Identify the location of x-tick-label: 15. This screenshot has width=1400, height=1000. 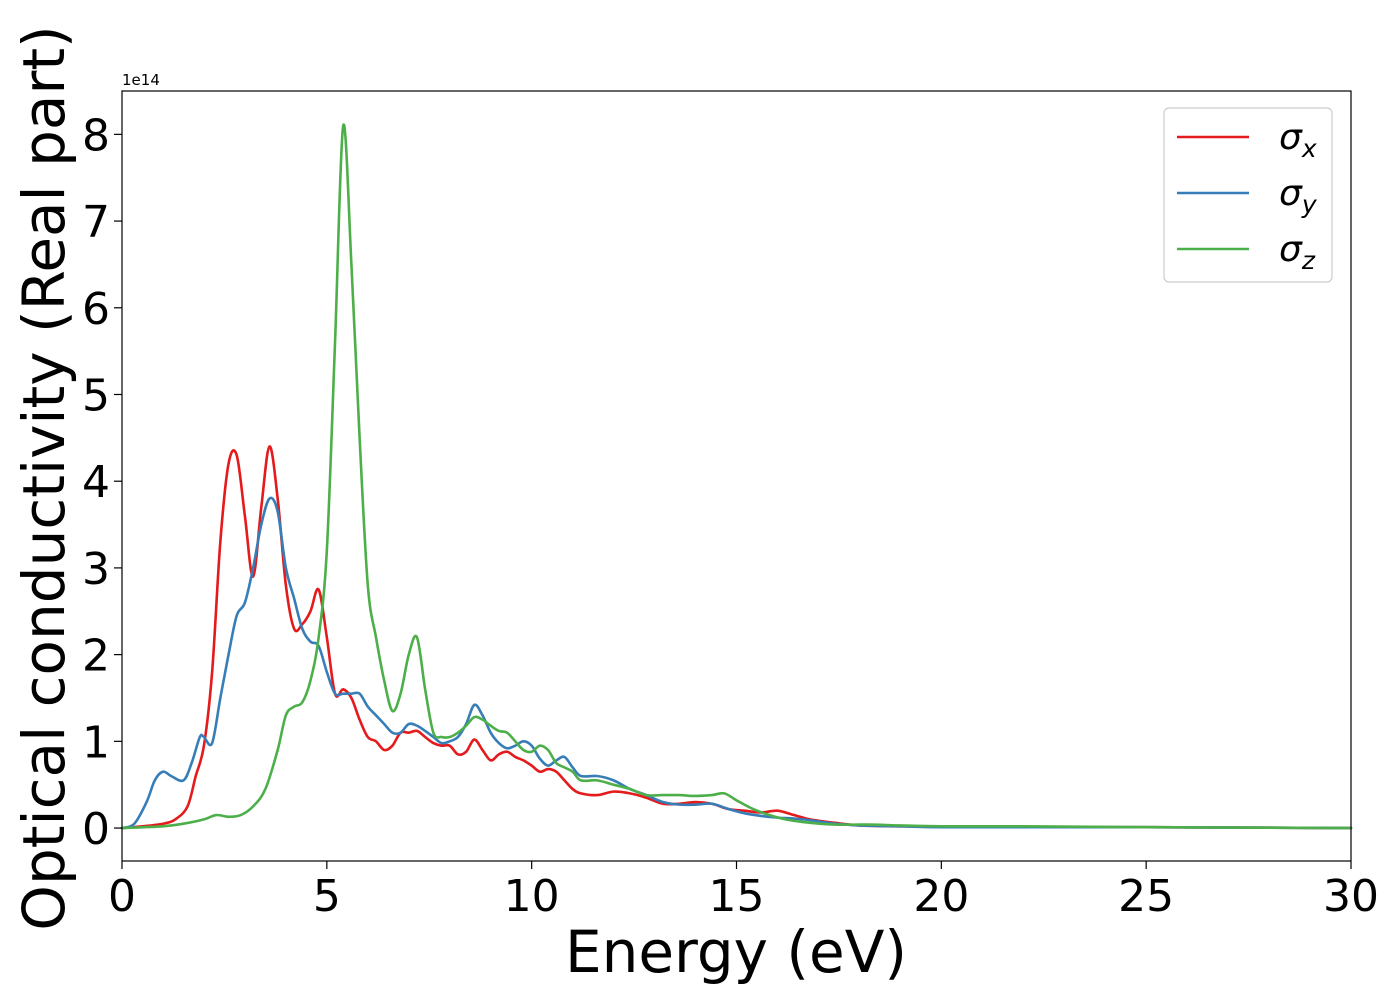
(737, 896).